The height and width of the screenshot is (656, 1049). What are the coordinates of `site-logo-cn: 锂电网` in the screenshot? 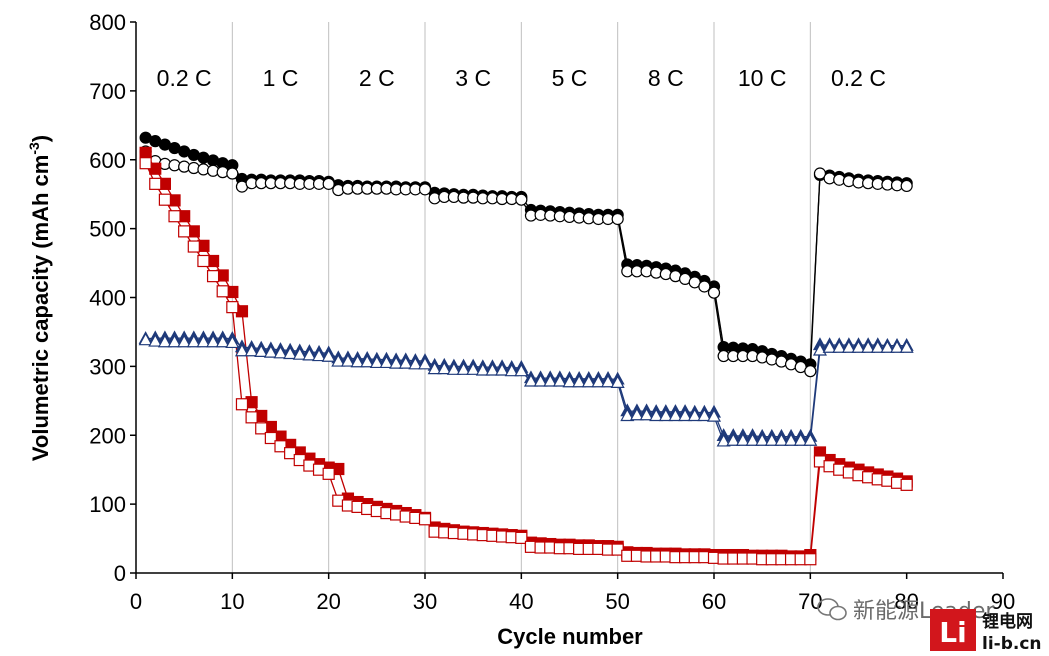 It's located at (1007, 621).